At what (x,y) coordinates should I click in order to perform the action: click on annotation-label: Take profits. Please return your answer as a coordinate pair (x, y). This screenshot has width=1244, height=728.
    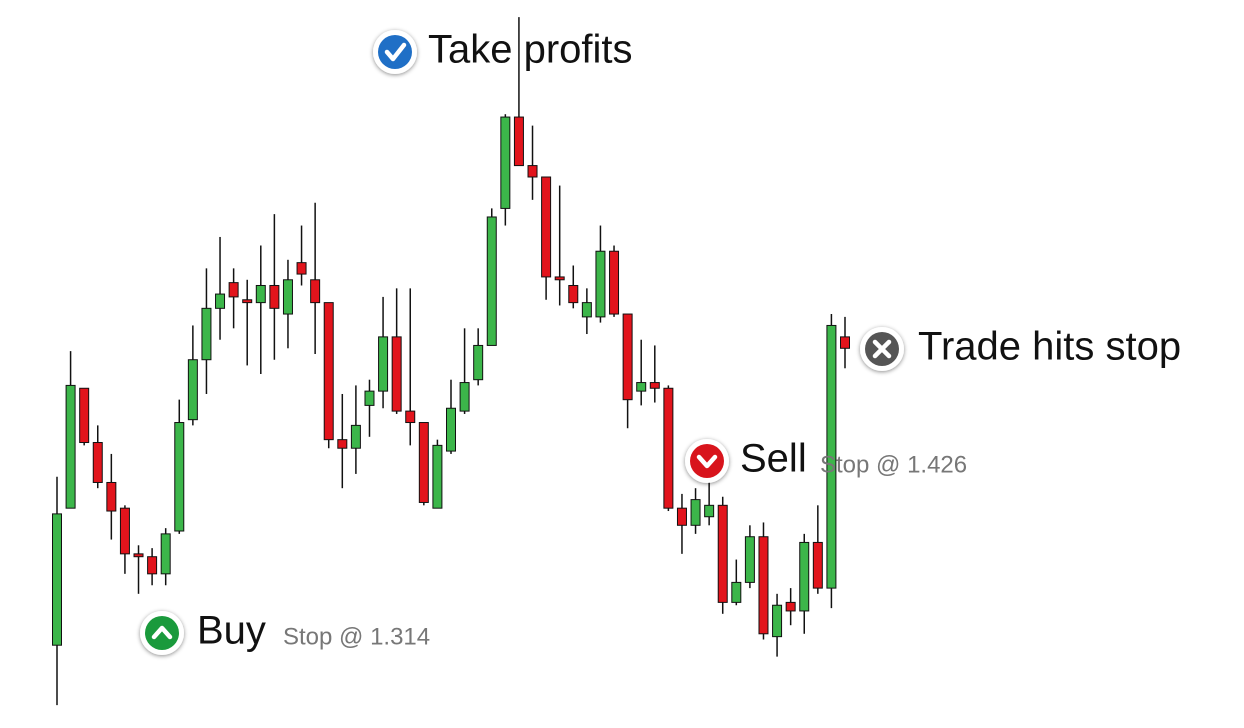
    Looking at the image, I should click on (530, 50).